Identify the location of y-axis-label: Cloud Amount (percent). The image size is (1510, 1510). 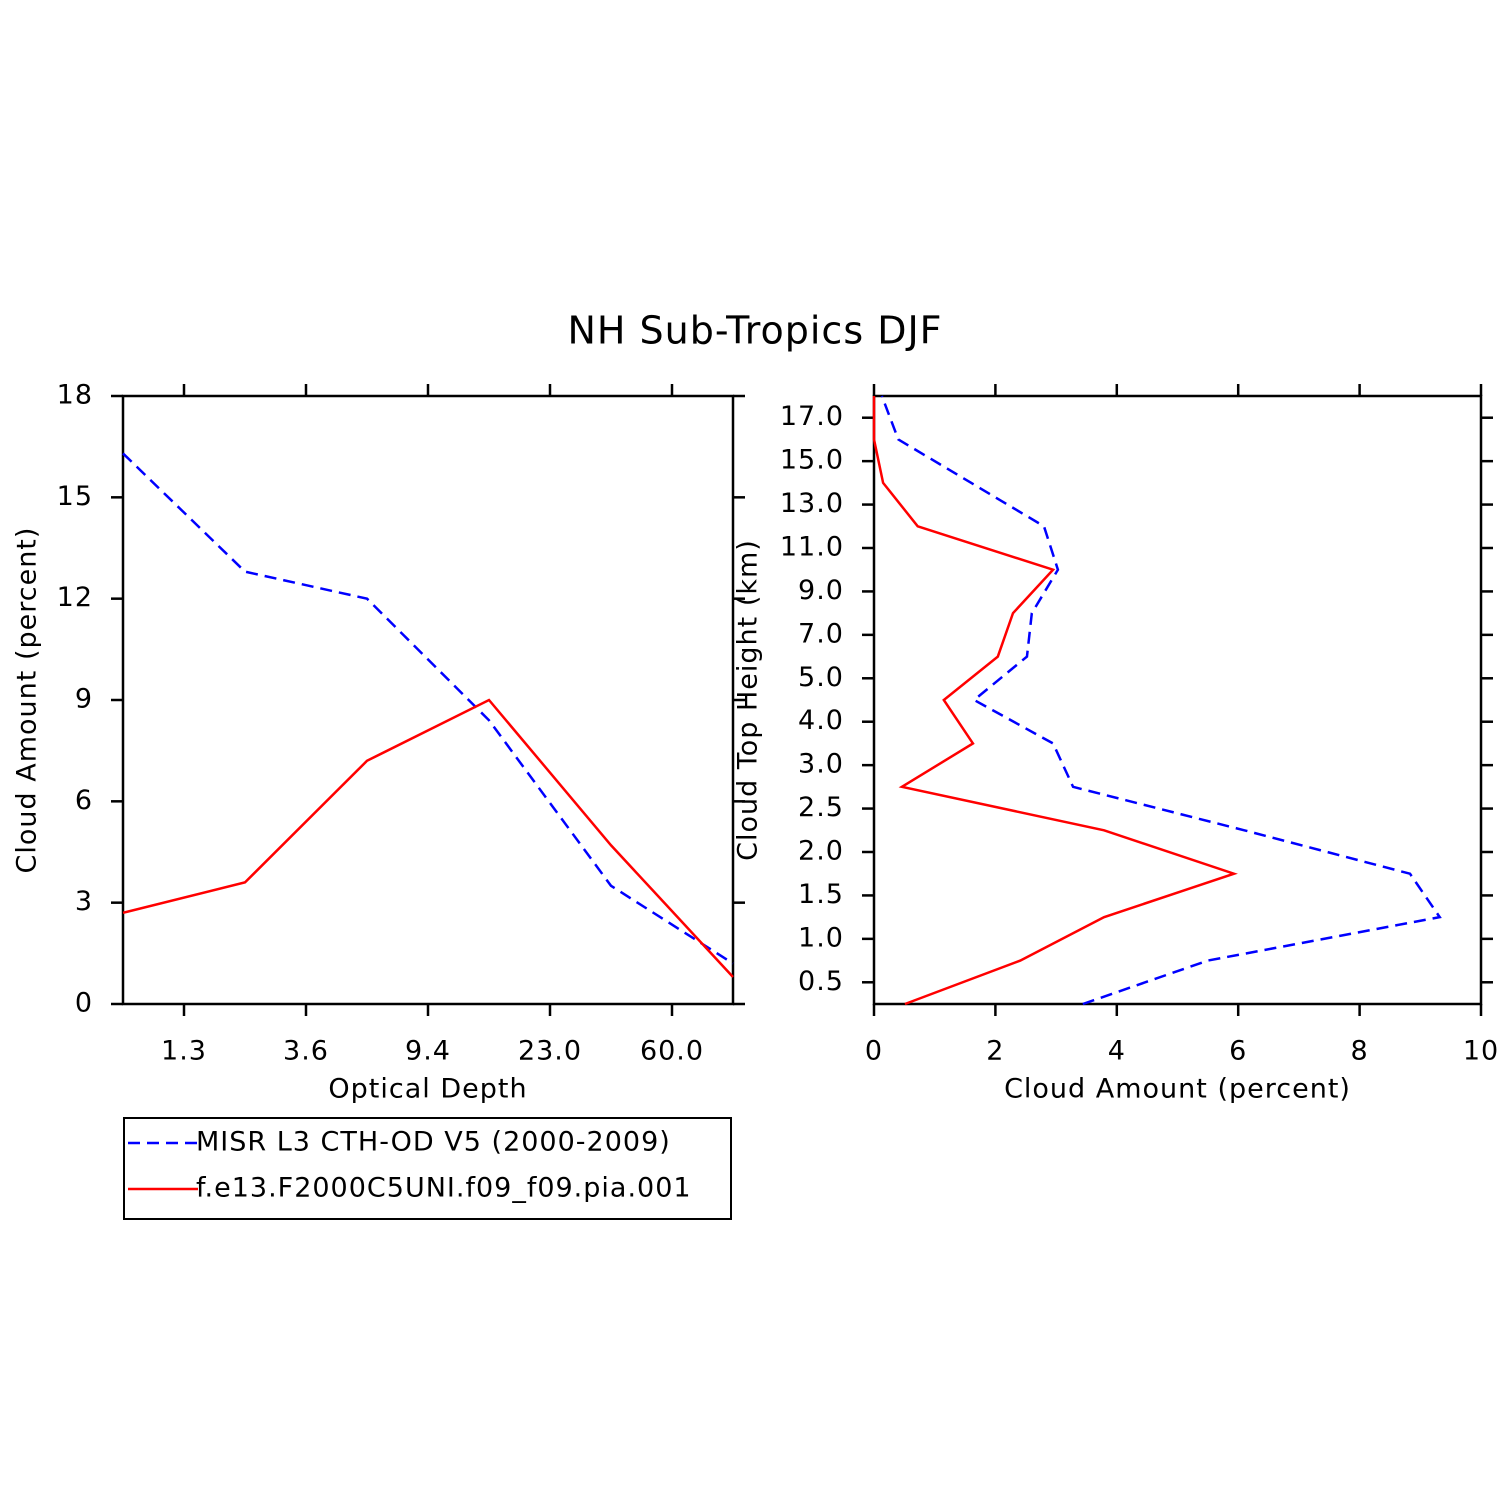
(27, 700).